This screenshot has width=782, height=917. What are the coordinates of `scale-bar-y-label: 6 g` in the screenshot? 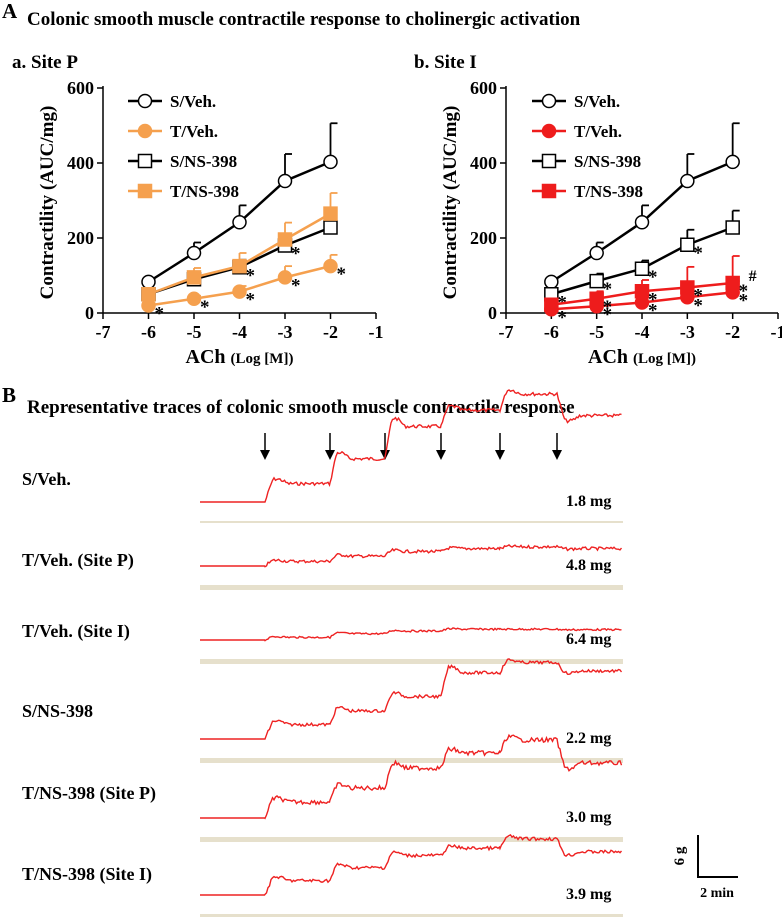 It's located at (680, 855).